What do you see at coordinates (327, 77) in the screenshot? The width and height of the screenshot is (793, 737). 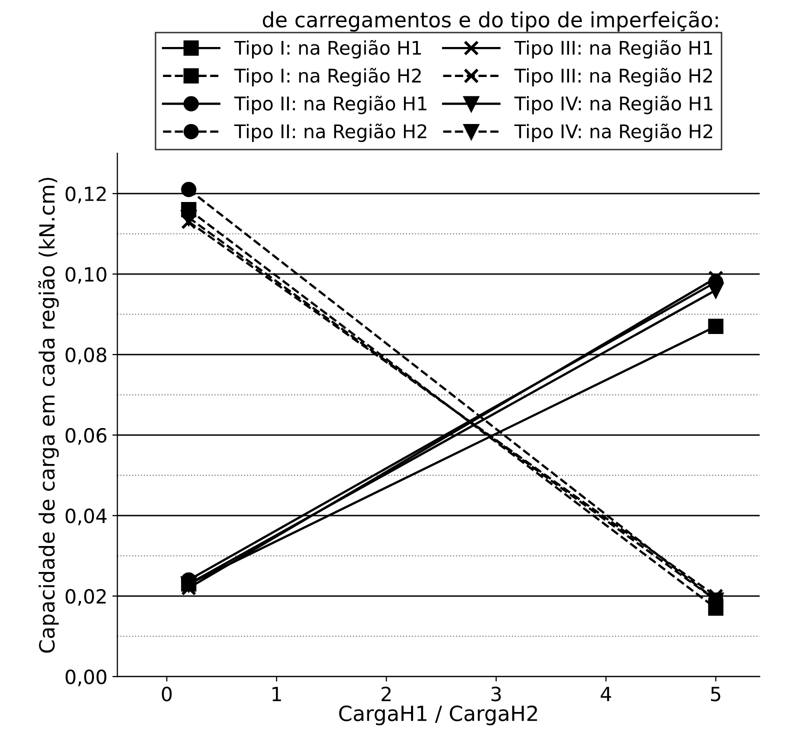 I see `legend-label: Tipo I: na Região H2` at bounding box center [327, 77].